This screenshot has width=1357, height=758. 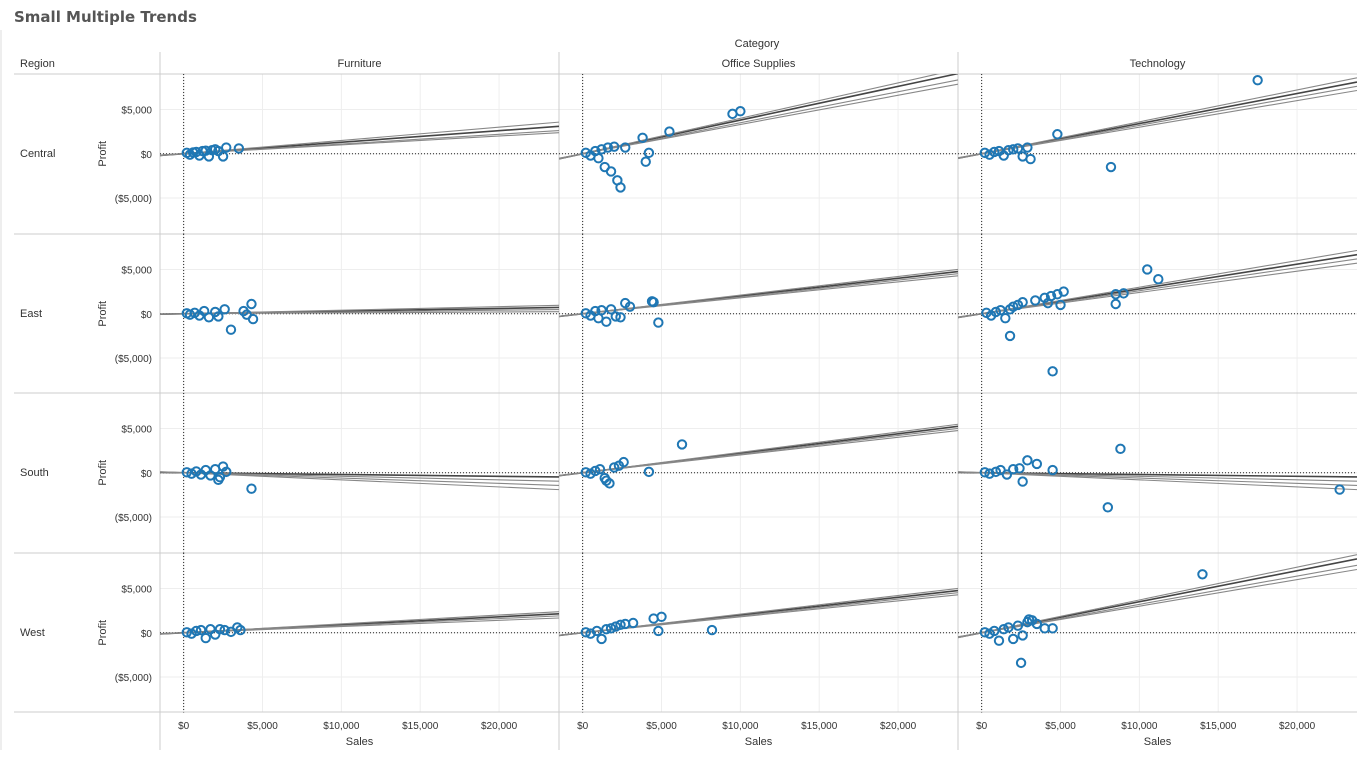 I want to click on page-title: Small Multiple Trends, so click(x=105, y=17).